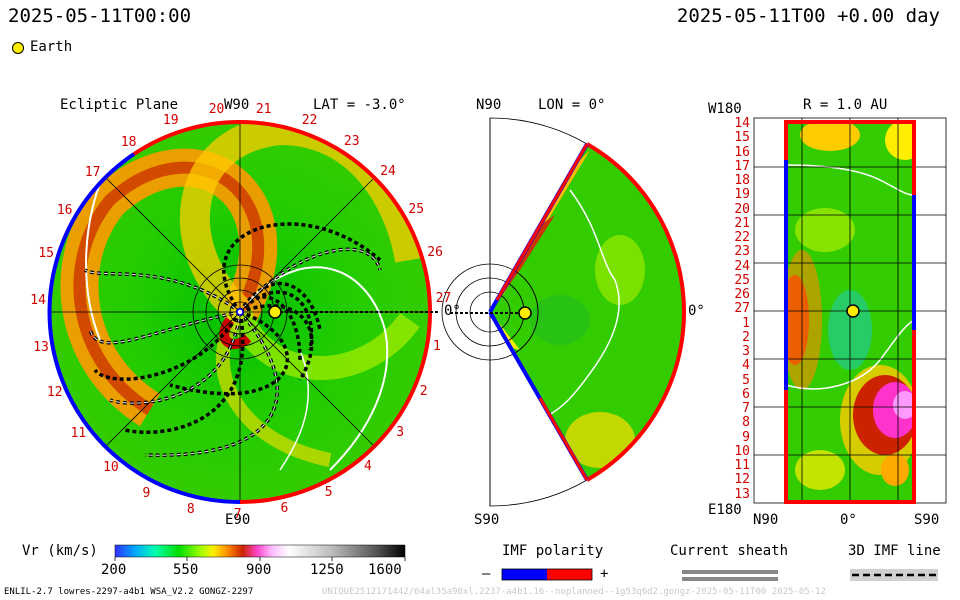 The width and height of the screenshot is (960, 600). What do you see at coordinates (51, 47) in the screenshot?
I see `earth-legend-label: Earth` at bounding box center [51, 47].